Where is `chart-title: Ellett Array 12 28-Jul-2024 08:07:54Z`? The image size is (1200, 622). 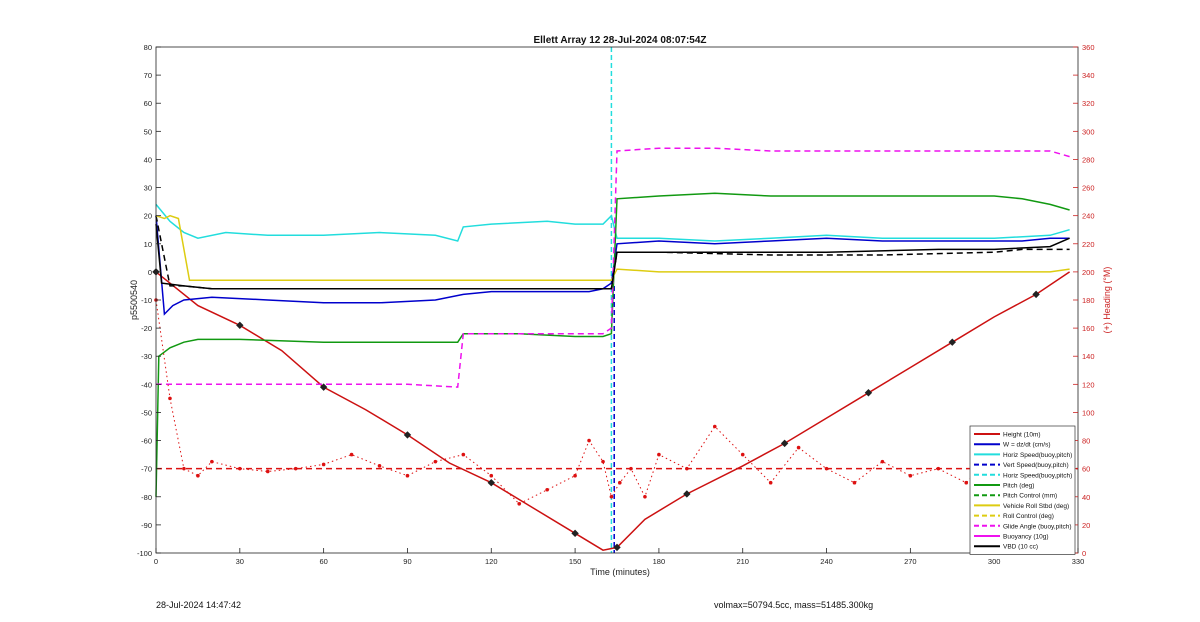 chart-title: Ellett Array 12 28-Jul-2024 08:07:54Z is located at coordinates (619, 40).